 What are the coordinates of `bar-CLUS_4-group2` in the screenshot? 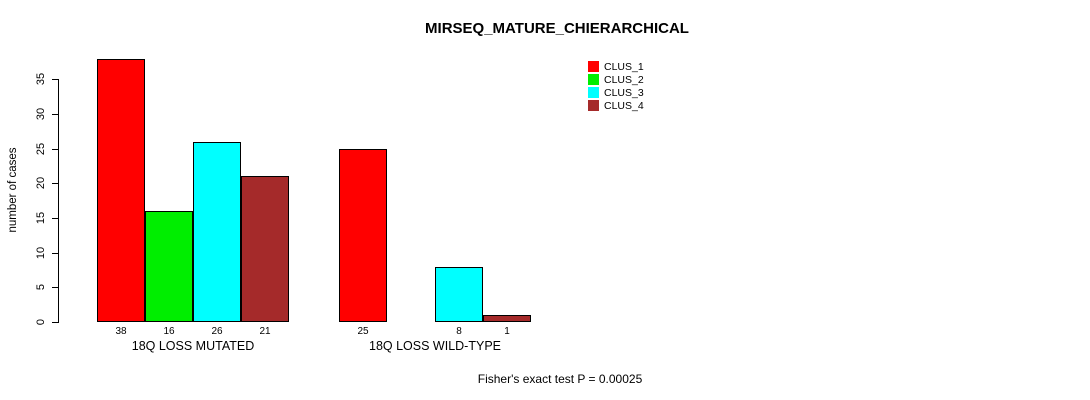 It's located at (507, 318).